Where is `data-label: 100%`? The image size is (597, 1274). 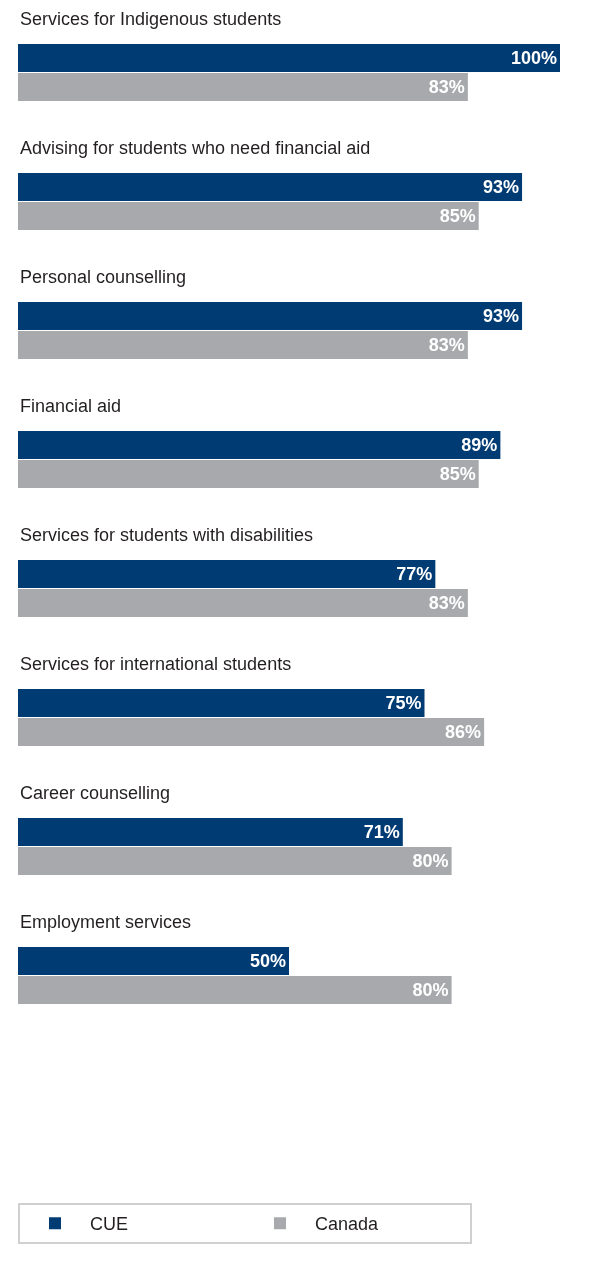 data-label: 100% is located at coordinates (533, 57).